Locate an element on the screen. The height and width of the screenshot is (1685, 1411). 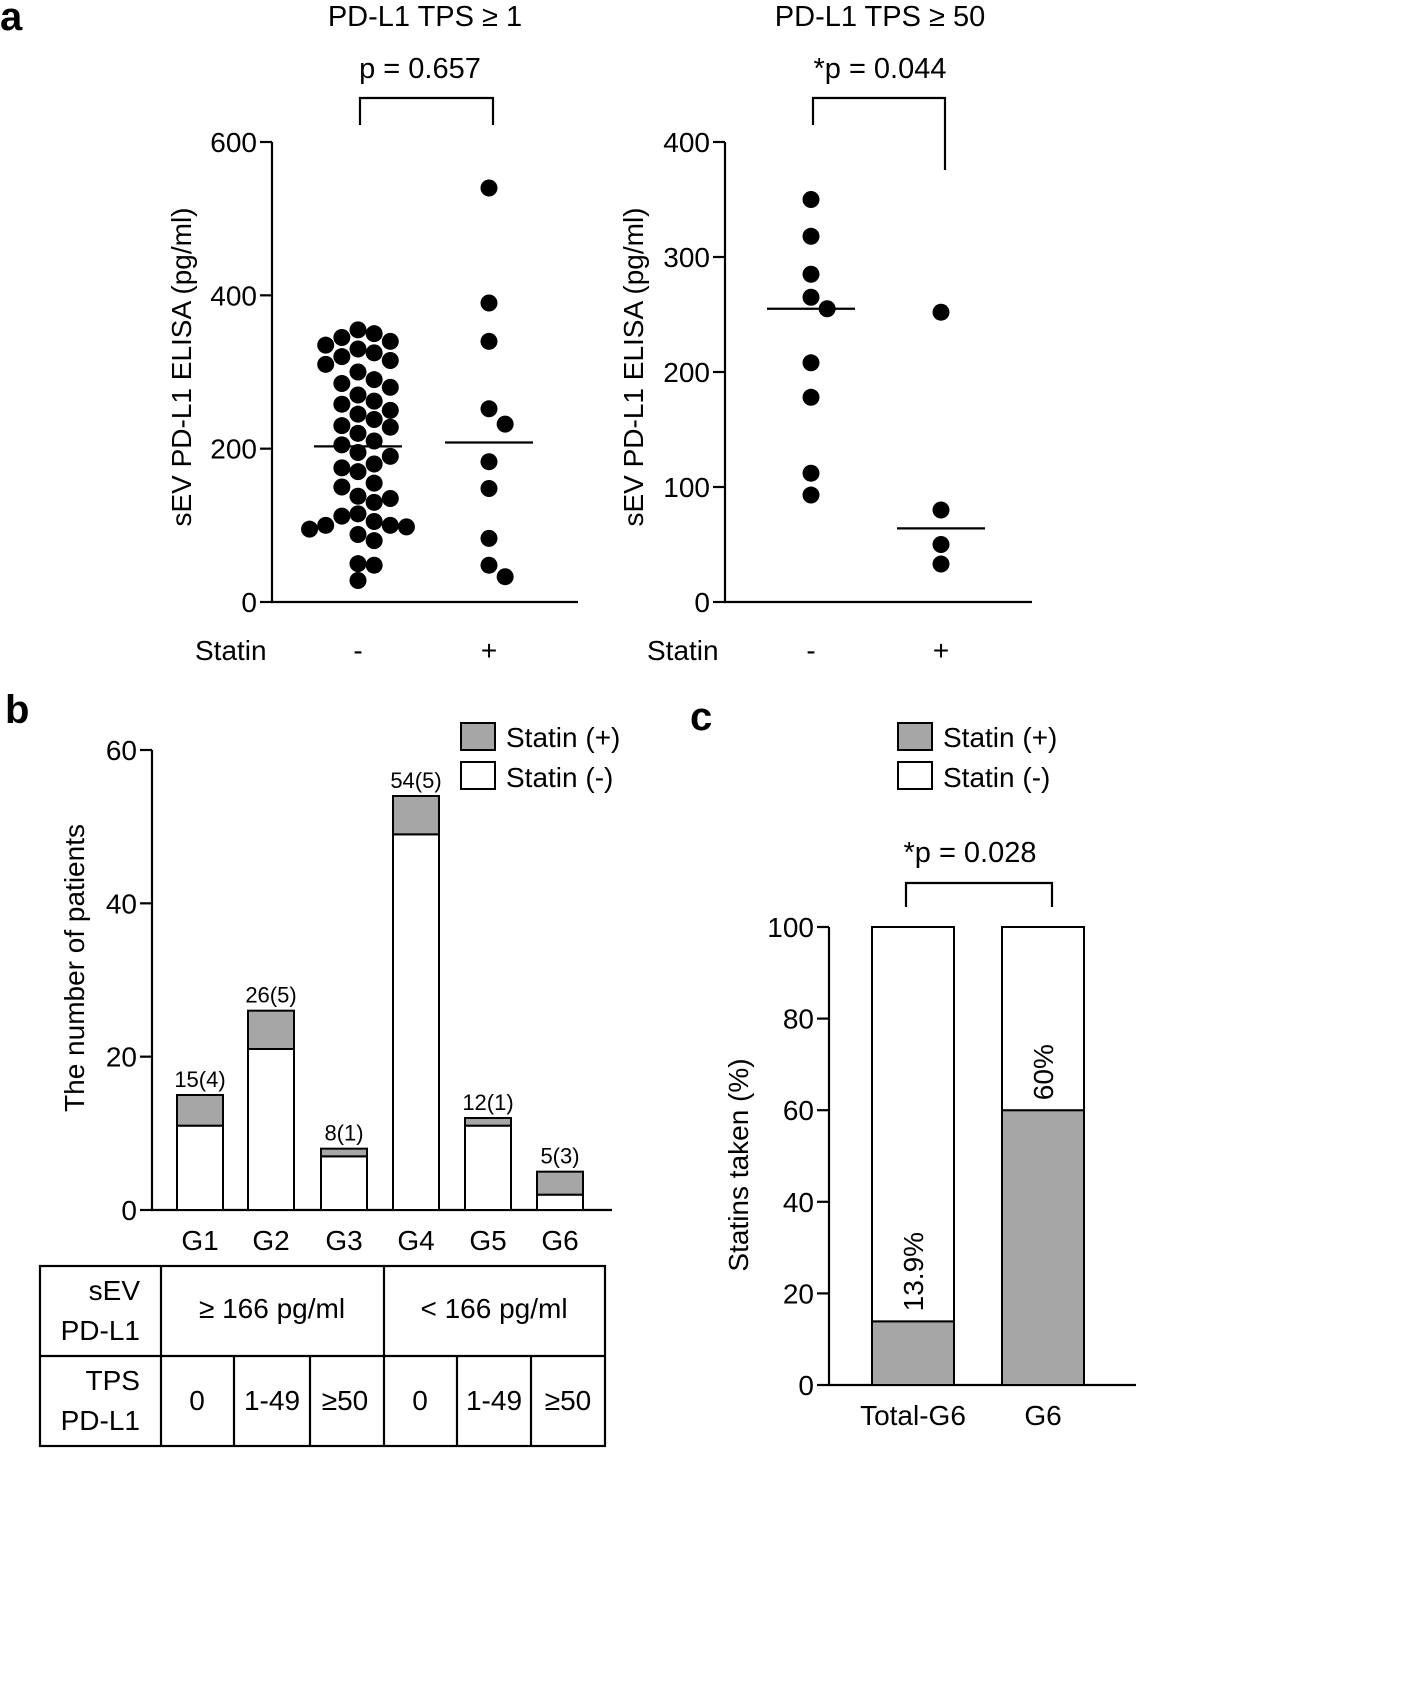
chart-a-right-ylabel: sEV PD-L1 ELISA (pg/ml) is located at coordinates (633, 366).